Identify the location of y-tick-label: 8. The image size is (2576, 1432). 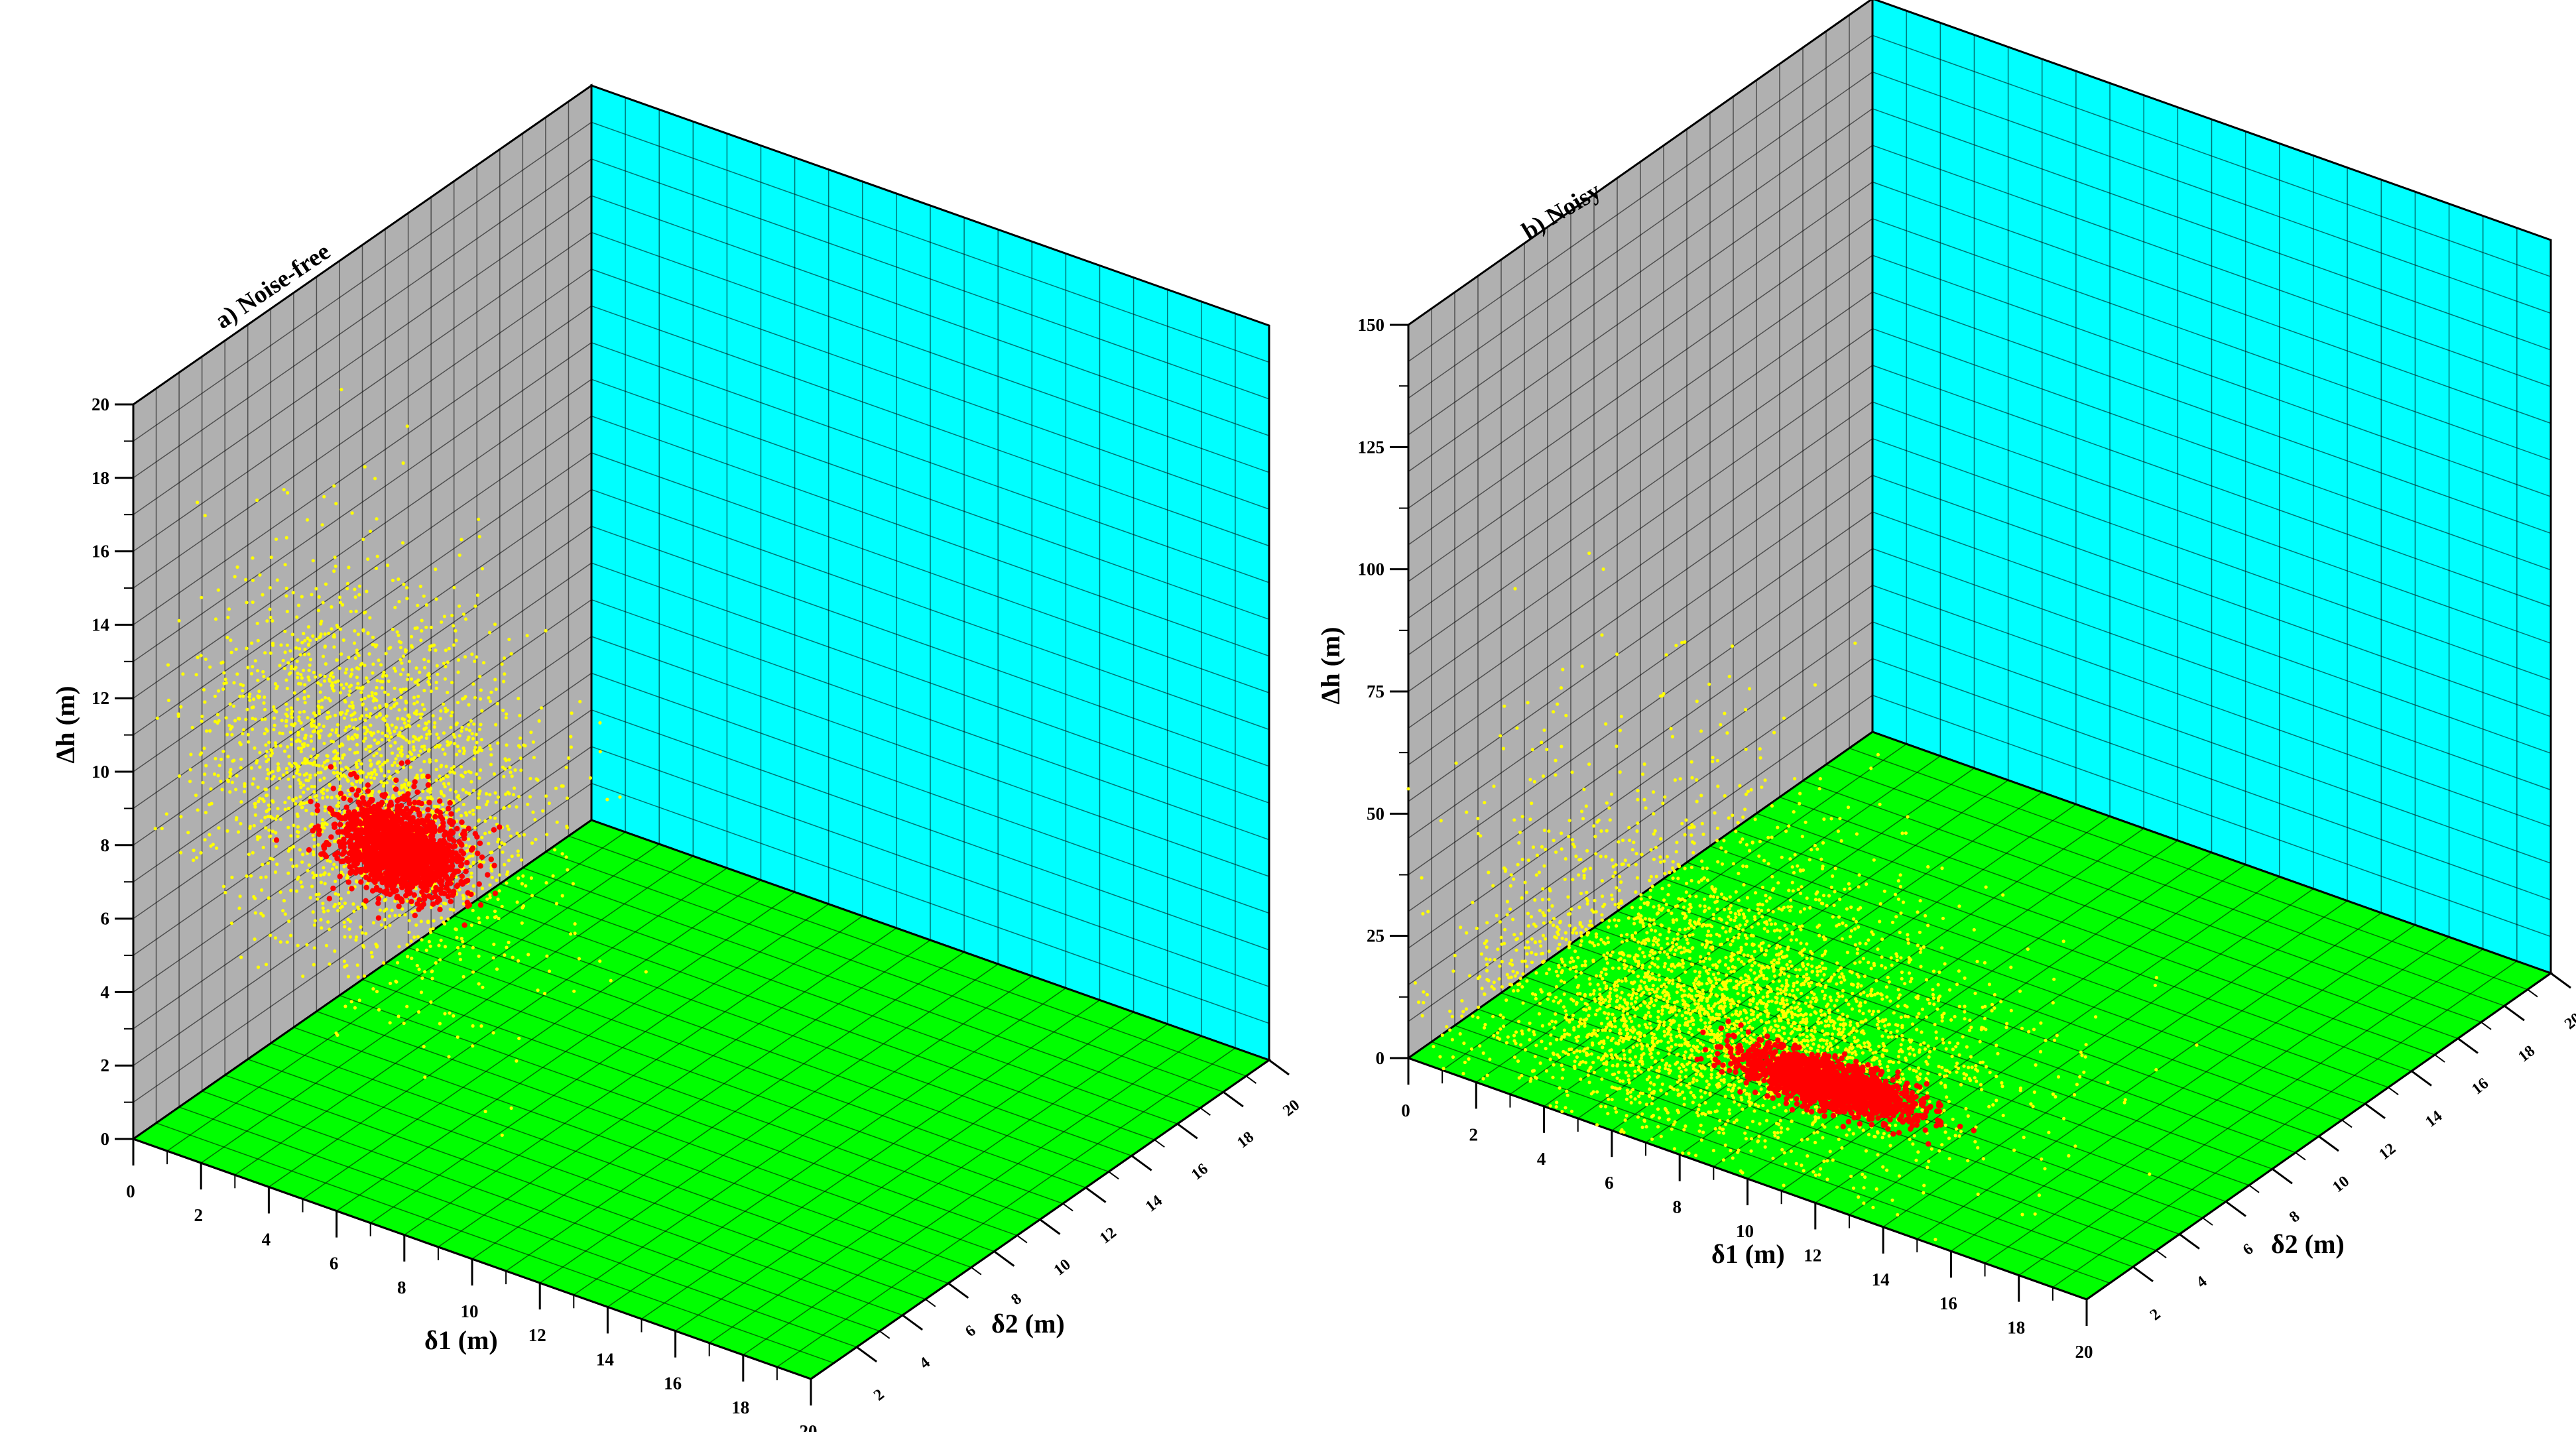
(1016, 1300).